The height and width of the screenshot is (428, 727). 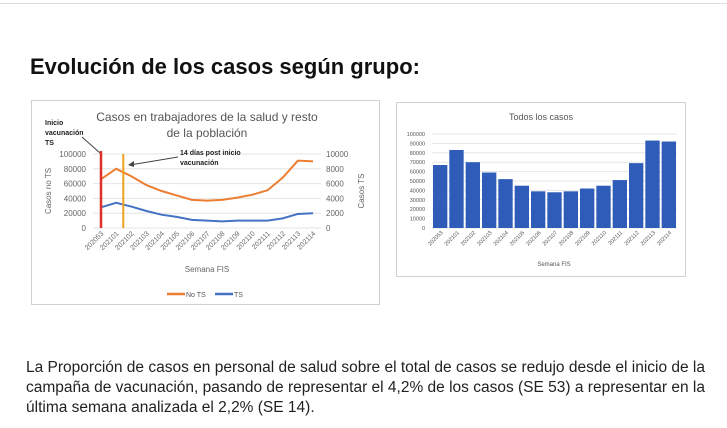 What do you see at coordinates (417, 144) in the screenshot?
I see `y-tick-label: 90000` at bounding box center [417, 144].